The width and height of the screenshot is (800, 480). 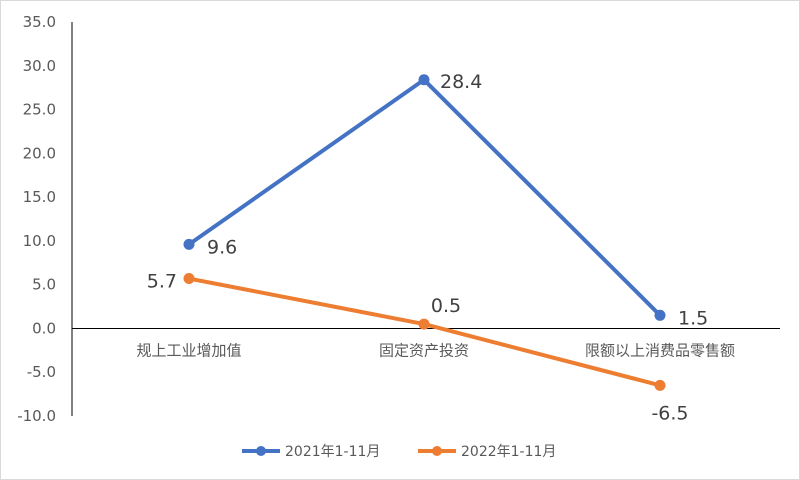 What do you see at coordinates (44, 285) in the screenshot?
I see `y-tick-label: 5.0` at bounding box center [44, 285].